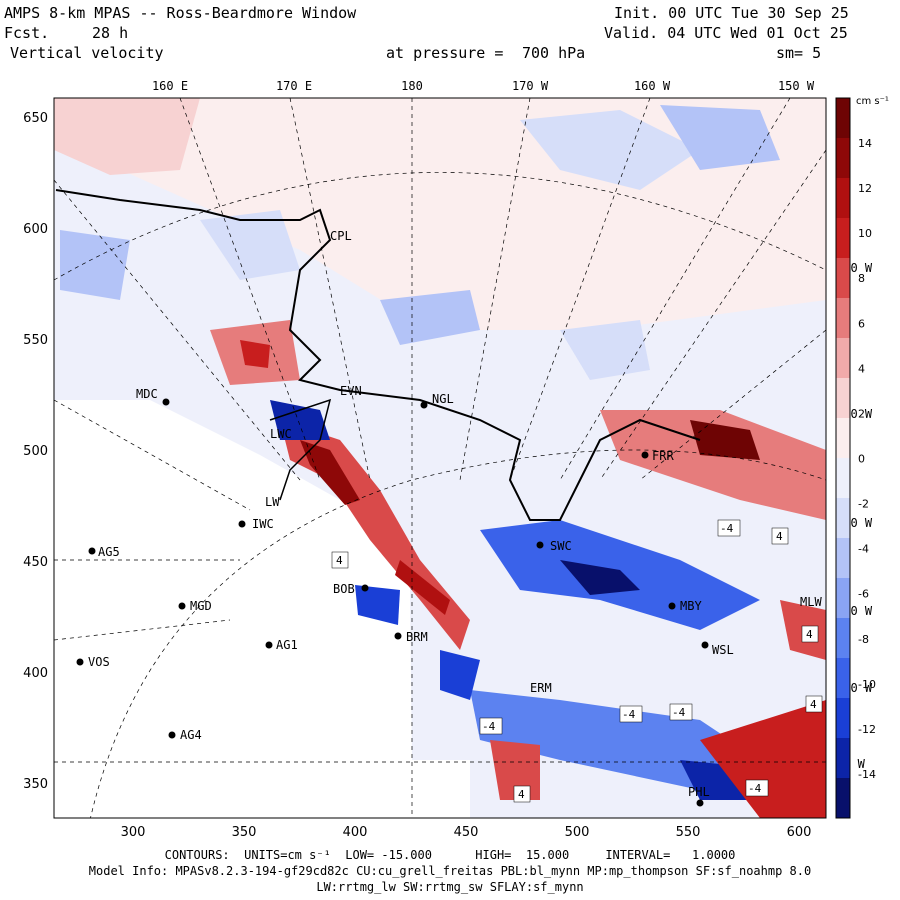  Describe the element at coordinates (705, 645) in the screenshot. I see `station-dot-wsl` at that location.